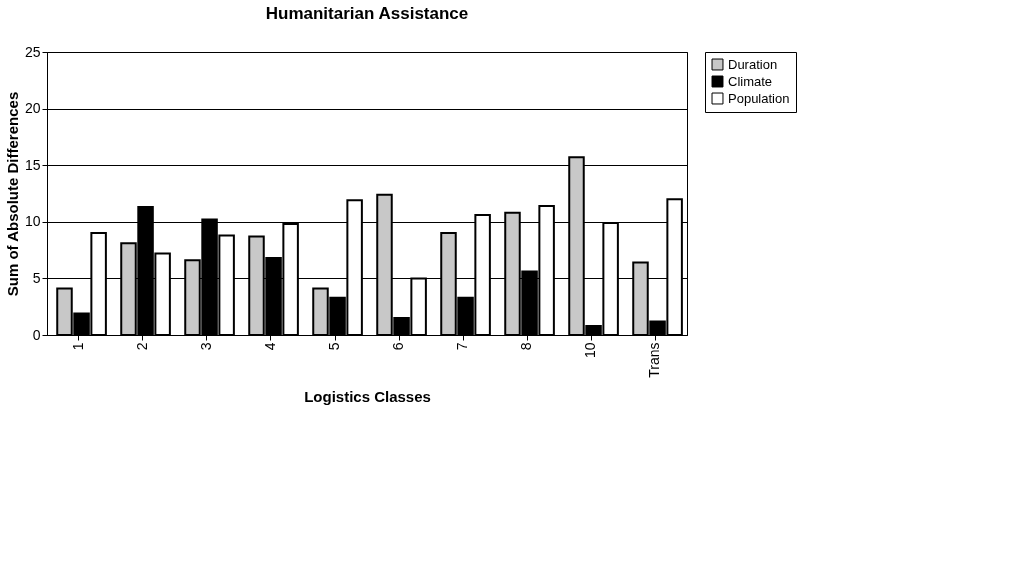 The height and width of the screenshot is (578, 1010). I want to click on y-axis-title: Sum of Absolute Differences, so click(12, 194).